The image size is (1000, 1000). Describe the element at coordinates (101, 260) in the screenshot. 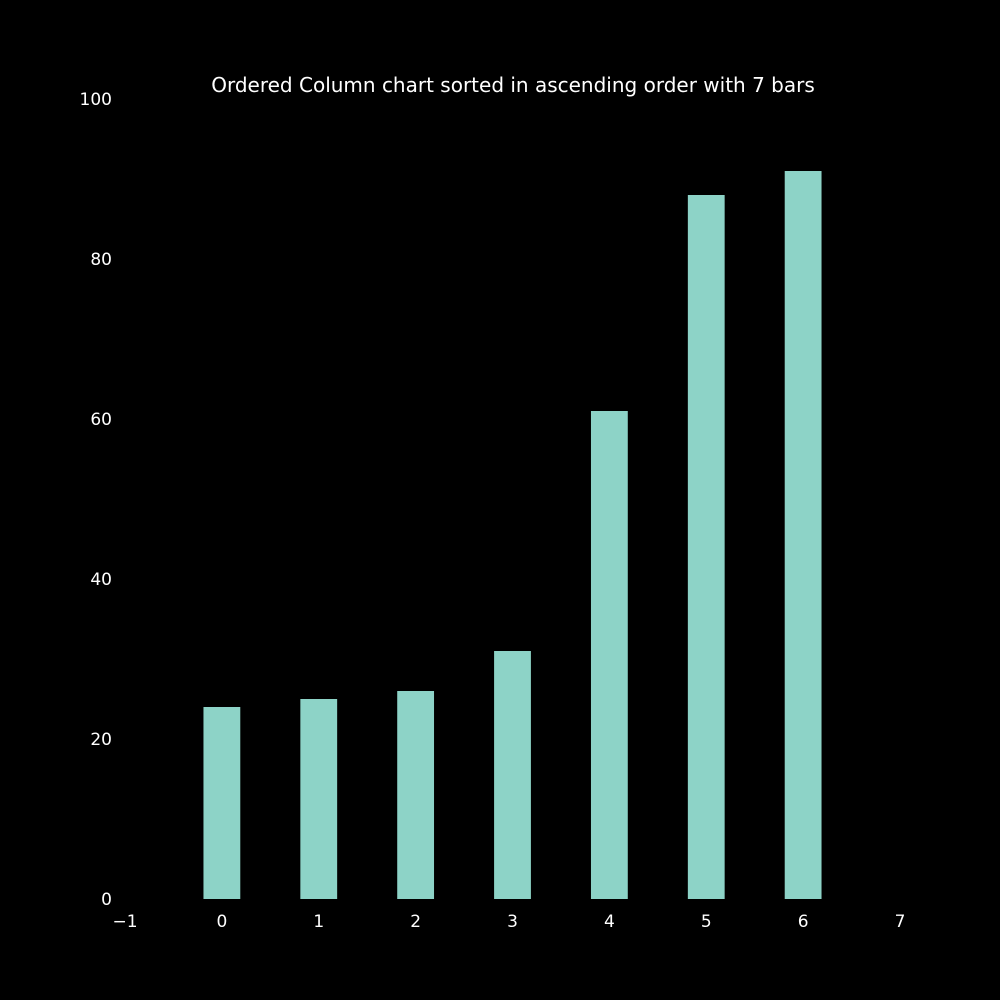

I see `y-tick-label: 80` at that location.